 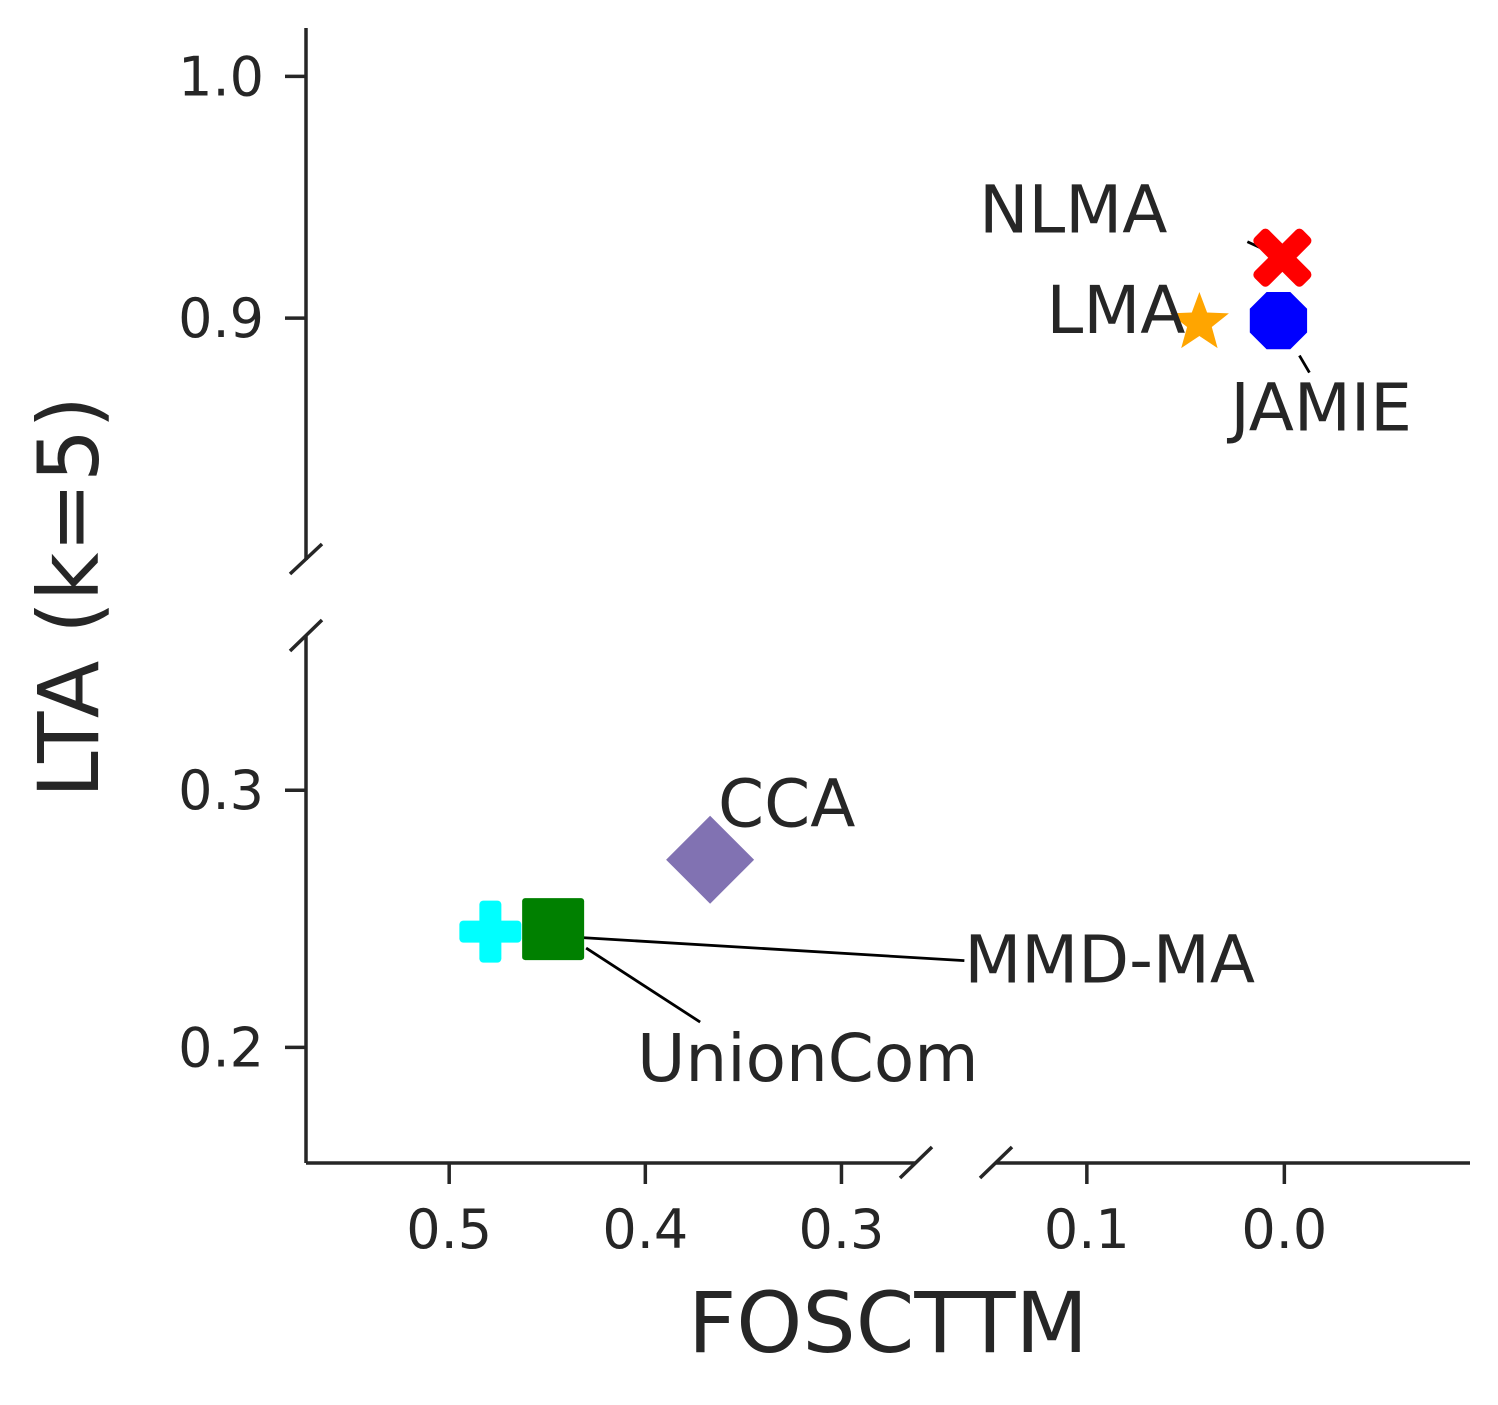 What do you see at coordinates (888, 1323) in the screenshot?
I see `x-axis-label: FOSCTTM` at bounding box center [888, 1323].